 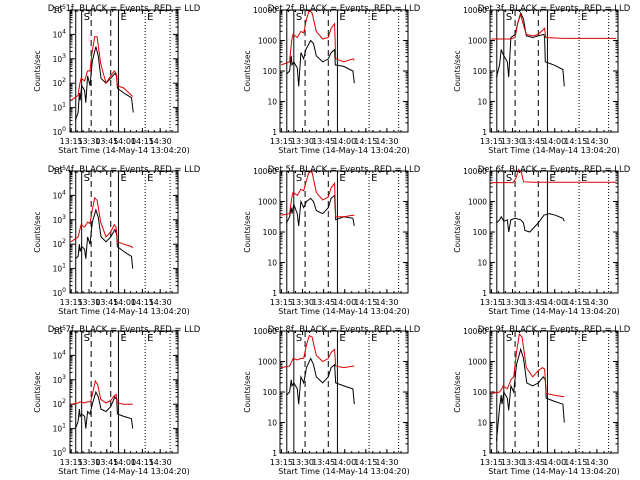 What do you see at coordinates (344, 330) in the screenshot?
I see `panel-title: Det 8f, BLACK = Events, RED = LLD` at bounding box center [344, 330].